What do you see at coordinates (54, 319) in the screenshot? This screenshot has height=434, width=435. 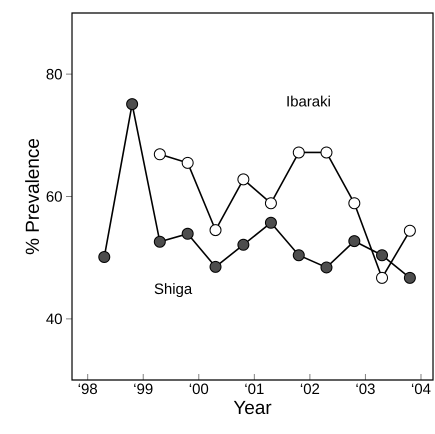 I see `y-tick-label: 40` at bounding box center [54, 319].